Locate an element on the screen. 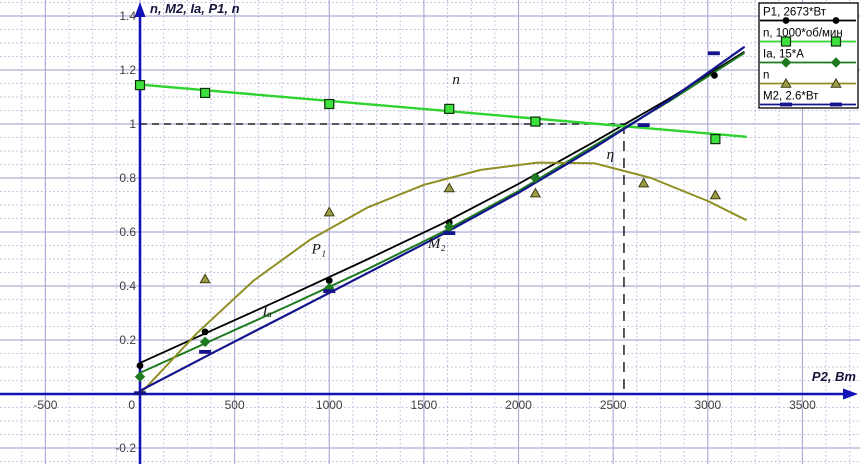  x-tick-label: 1500 is located at coordinates (424, 405).